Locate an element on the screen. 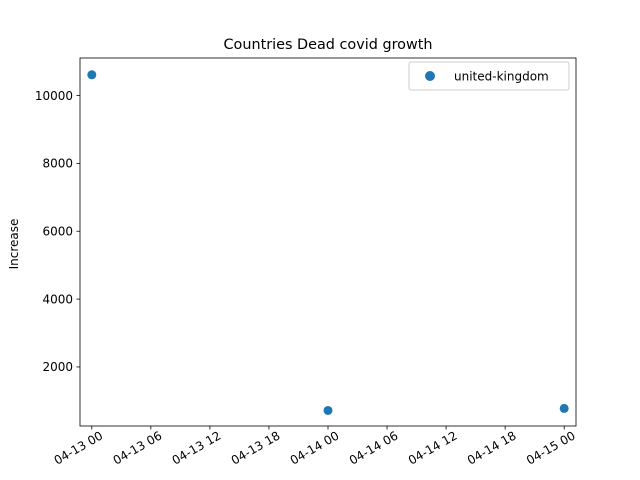 The height and width of the screenshot is (480, 640). x-tick-label: 04-15 00 is located at coordinates (551, 447).